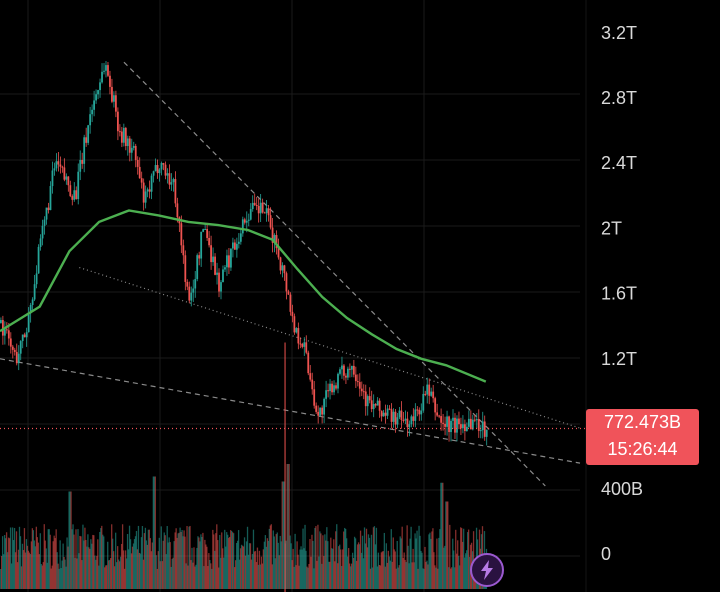 The width and height of the screenshot is (720, 592). I want to click on price-axis-tick: 1.2T, so click(619, 359).